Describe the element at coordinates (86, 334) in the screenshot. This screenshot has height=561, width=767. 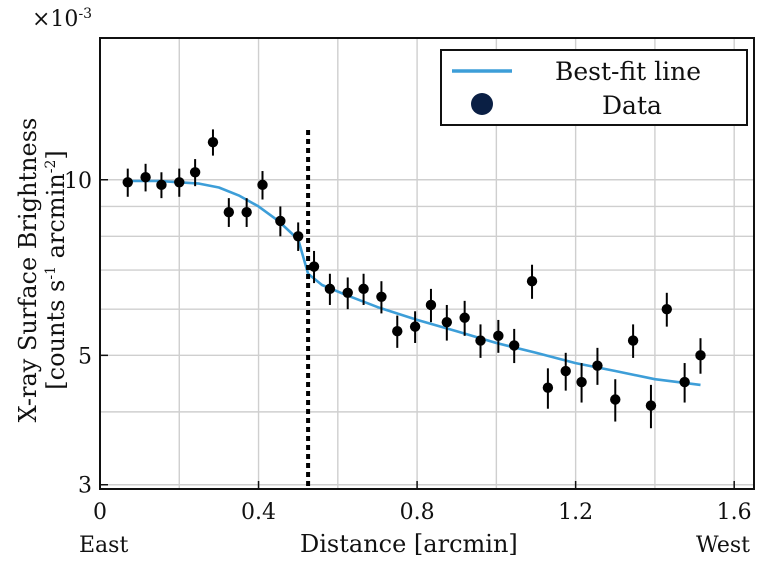
I see `y-ticks: 3 5 10` at that location.